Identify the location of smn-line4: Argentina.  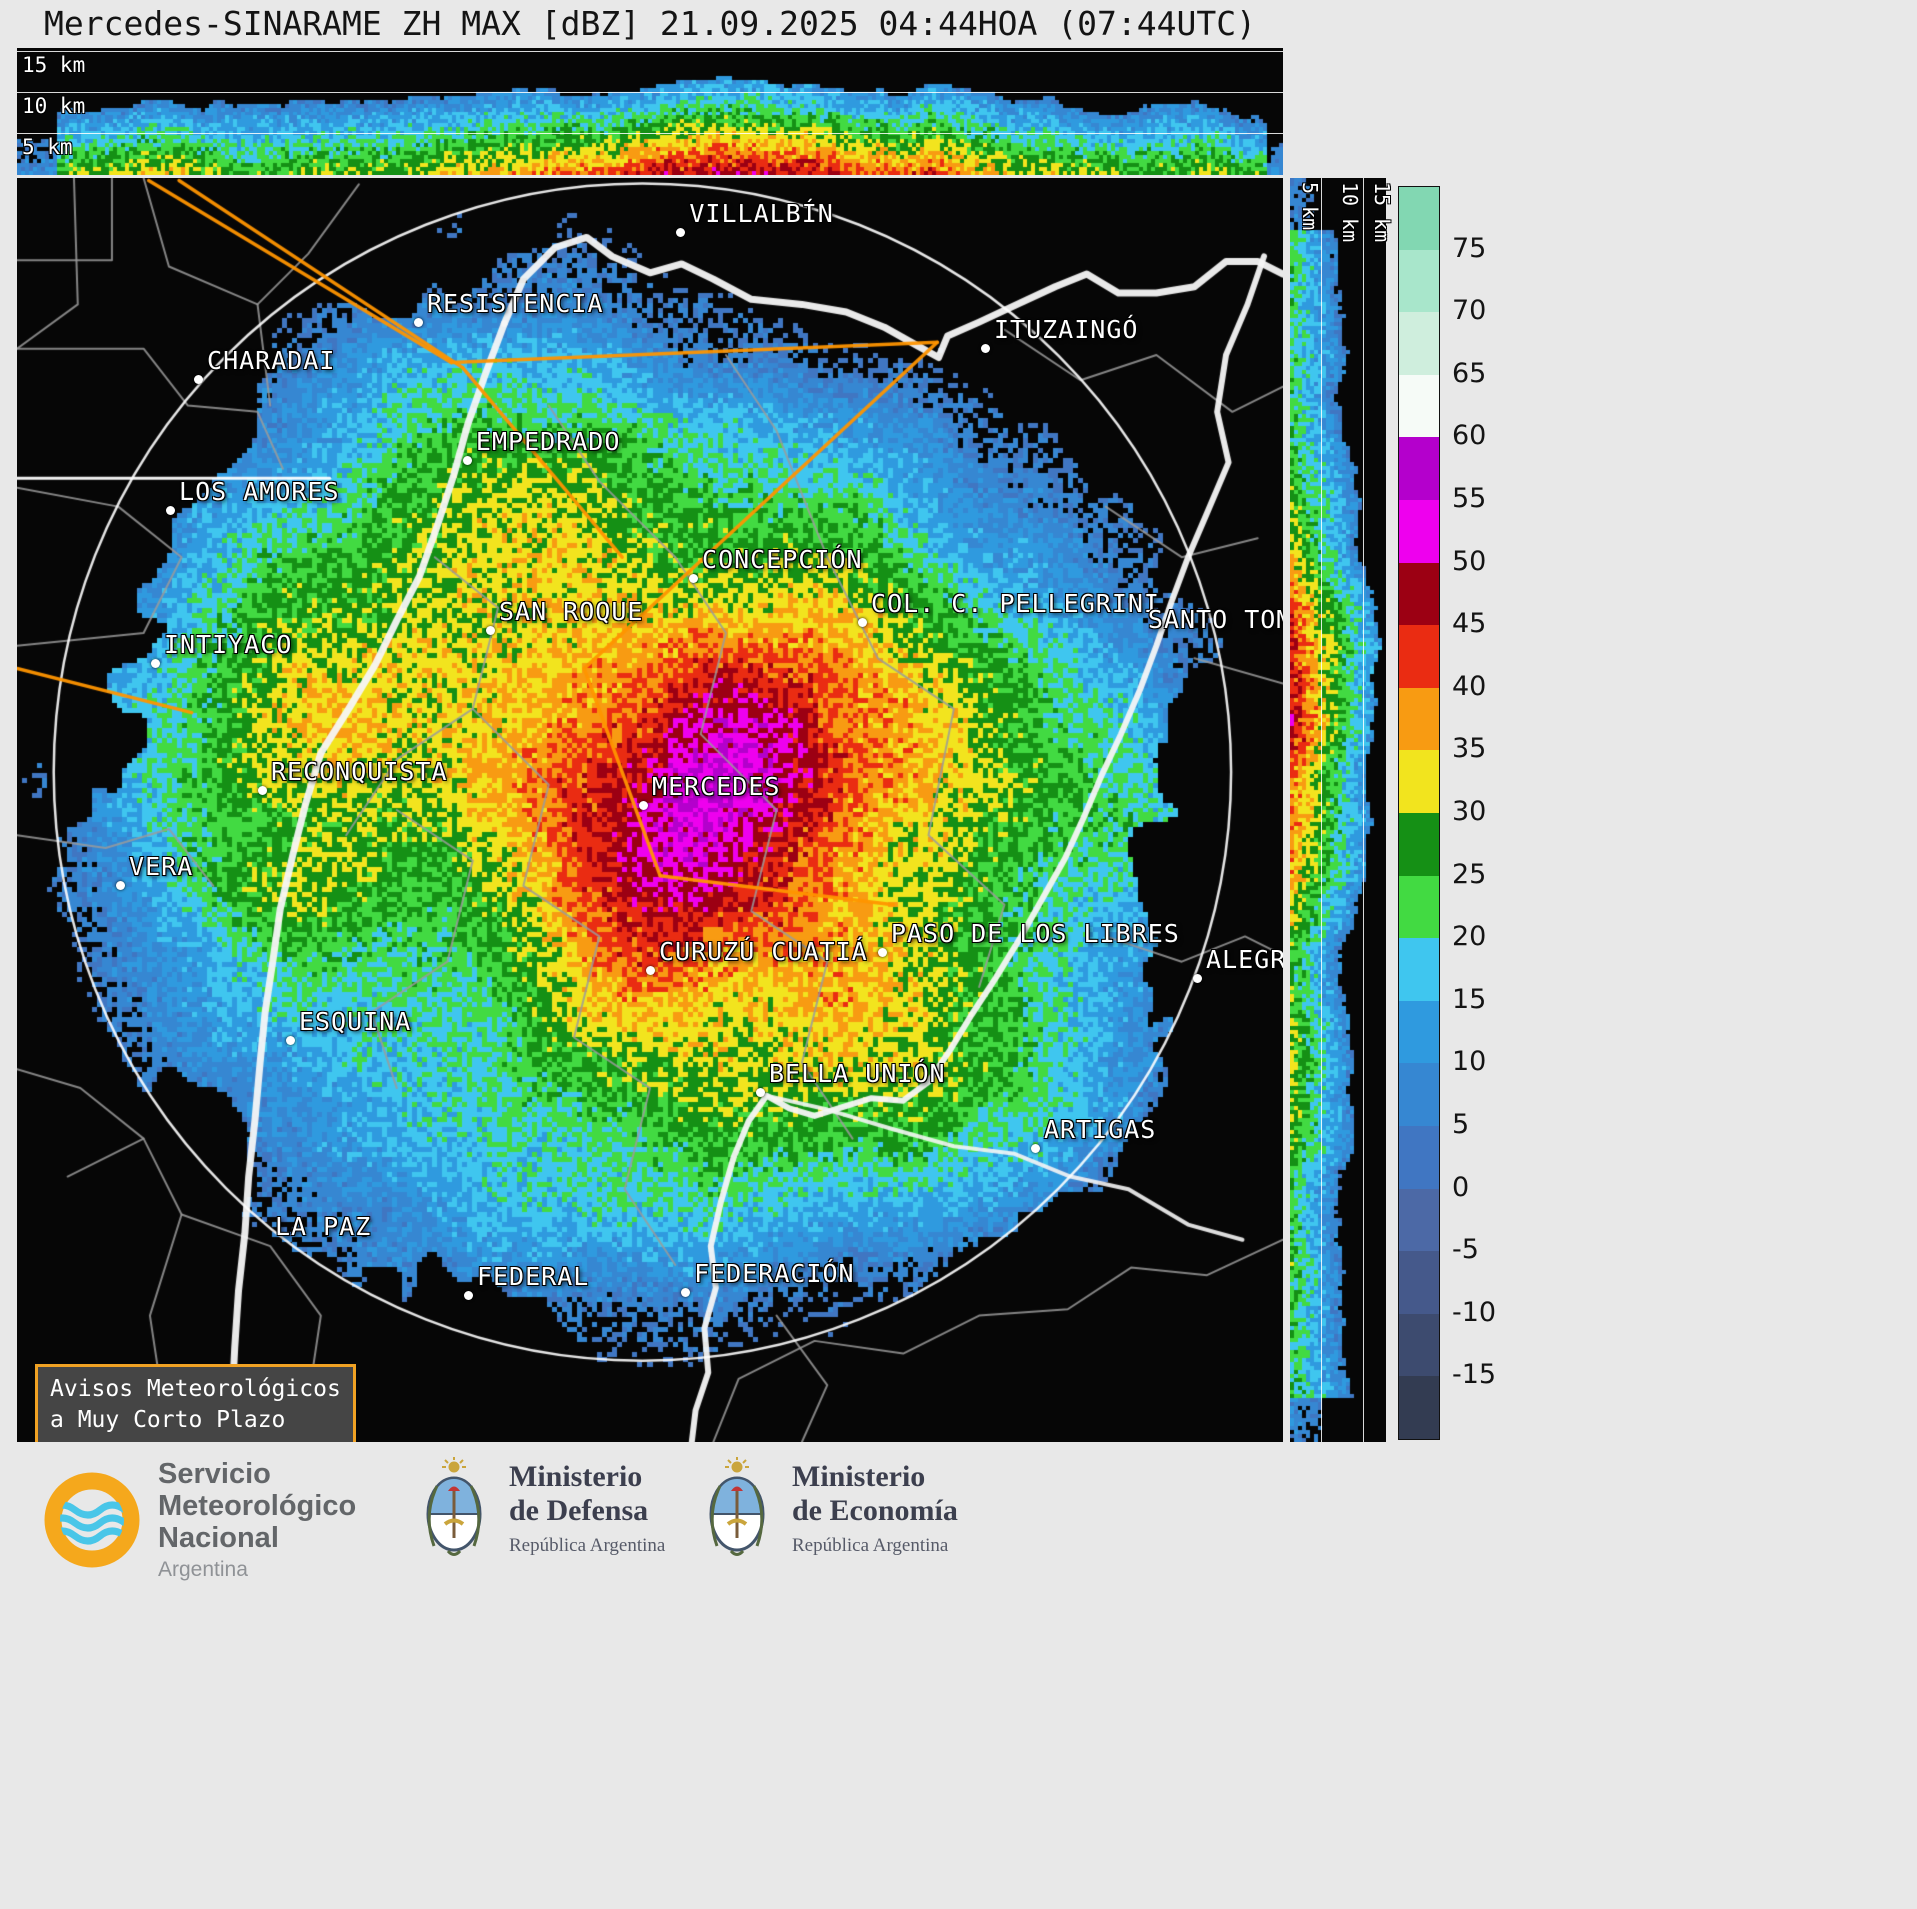
(203, 1569).